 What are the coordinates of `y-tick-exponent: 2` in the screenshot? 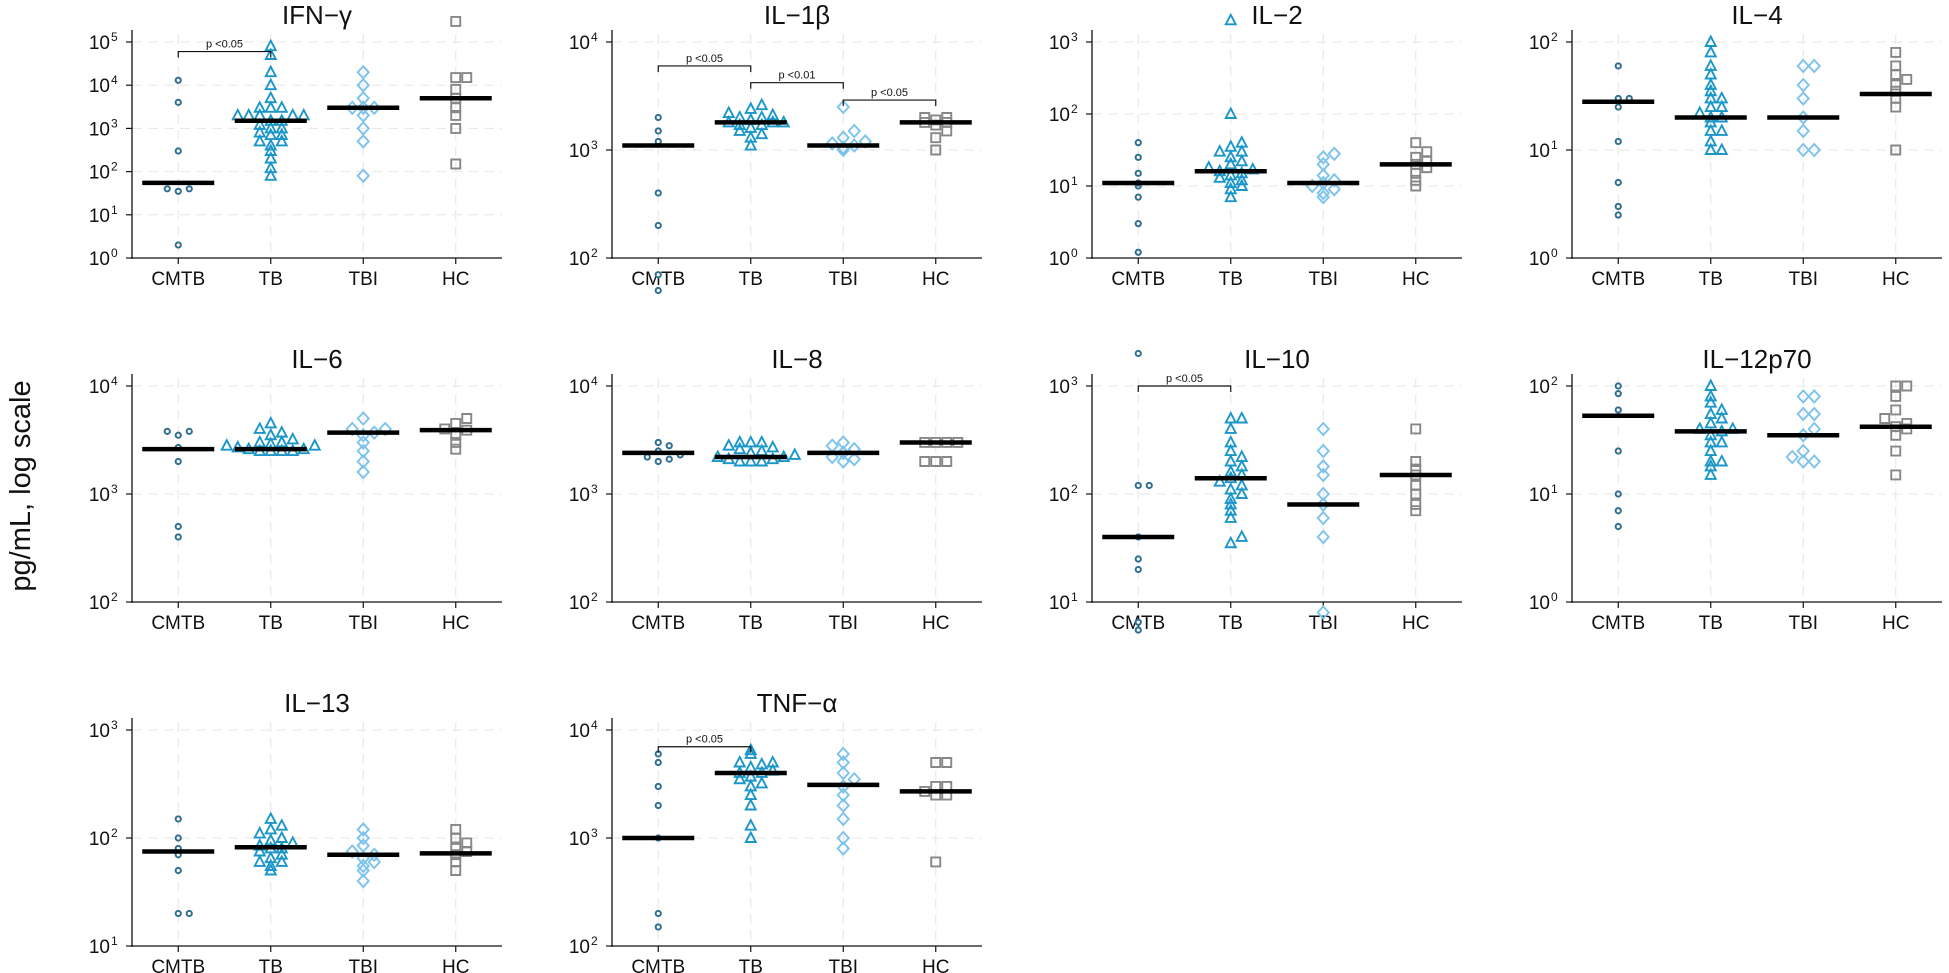 It's located at (114, 167).